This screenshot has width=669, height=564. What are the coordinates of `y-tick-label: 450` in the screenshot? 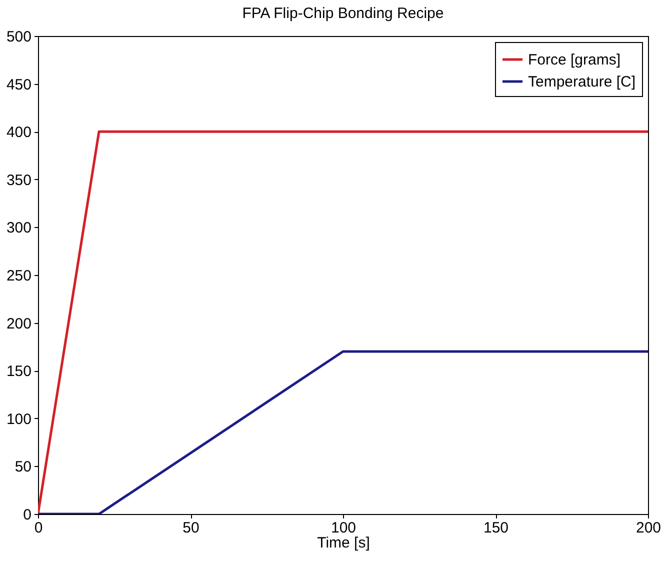 It's located at (19, 85).